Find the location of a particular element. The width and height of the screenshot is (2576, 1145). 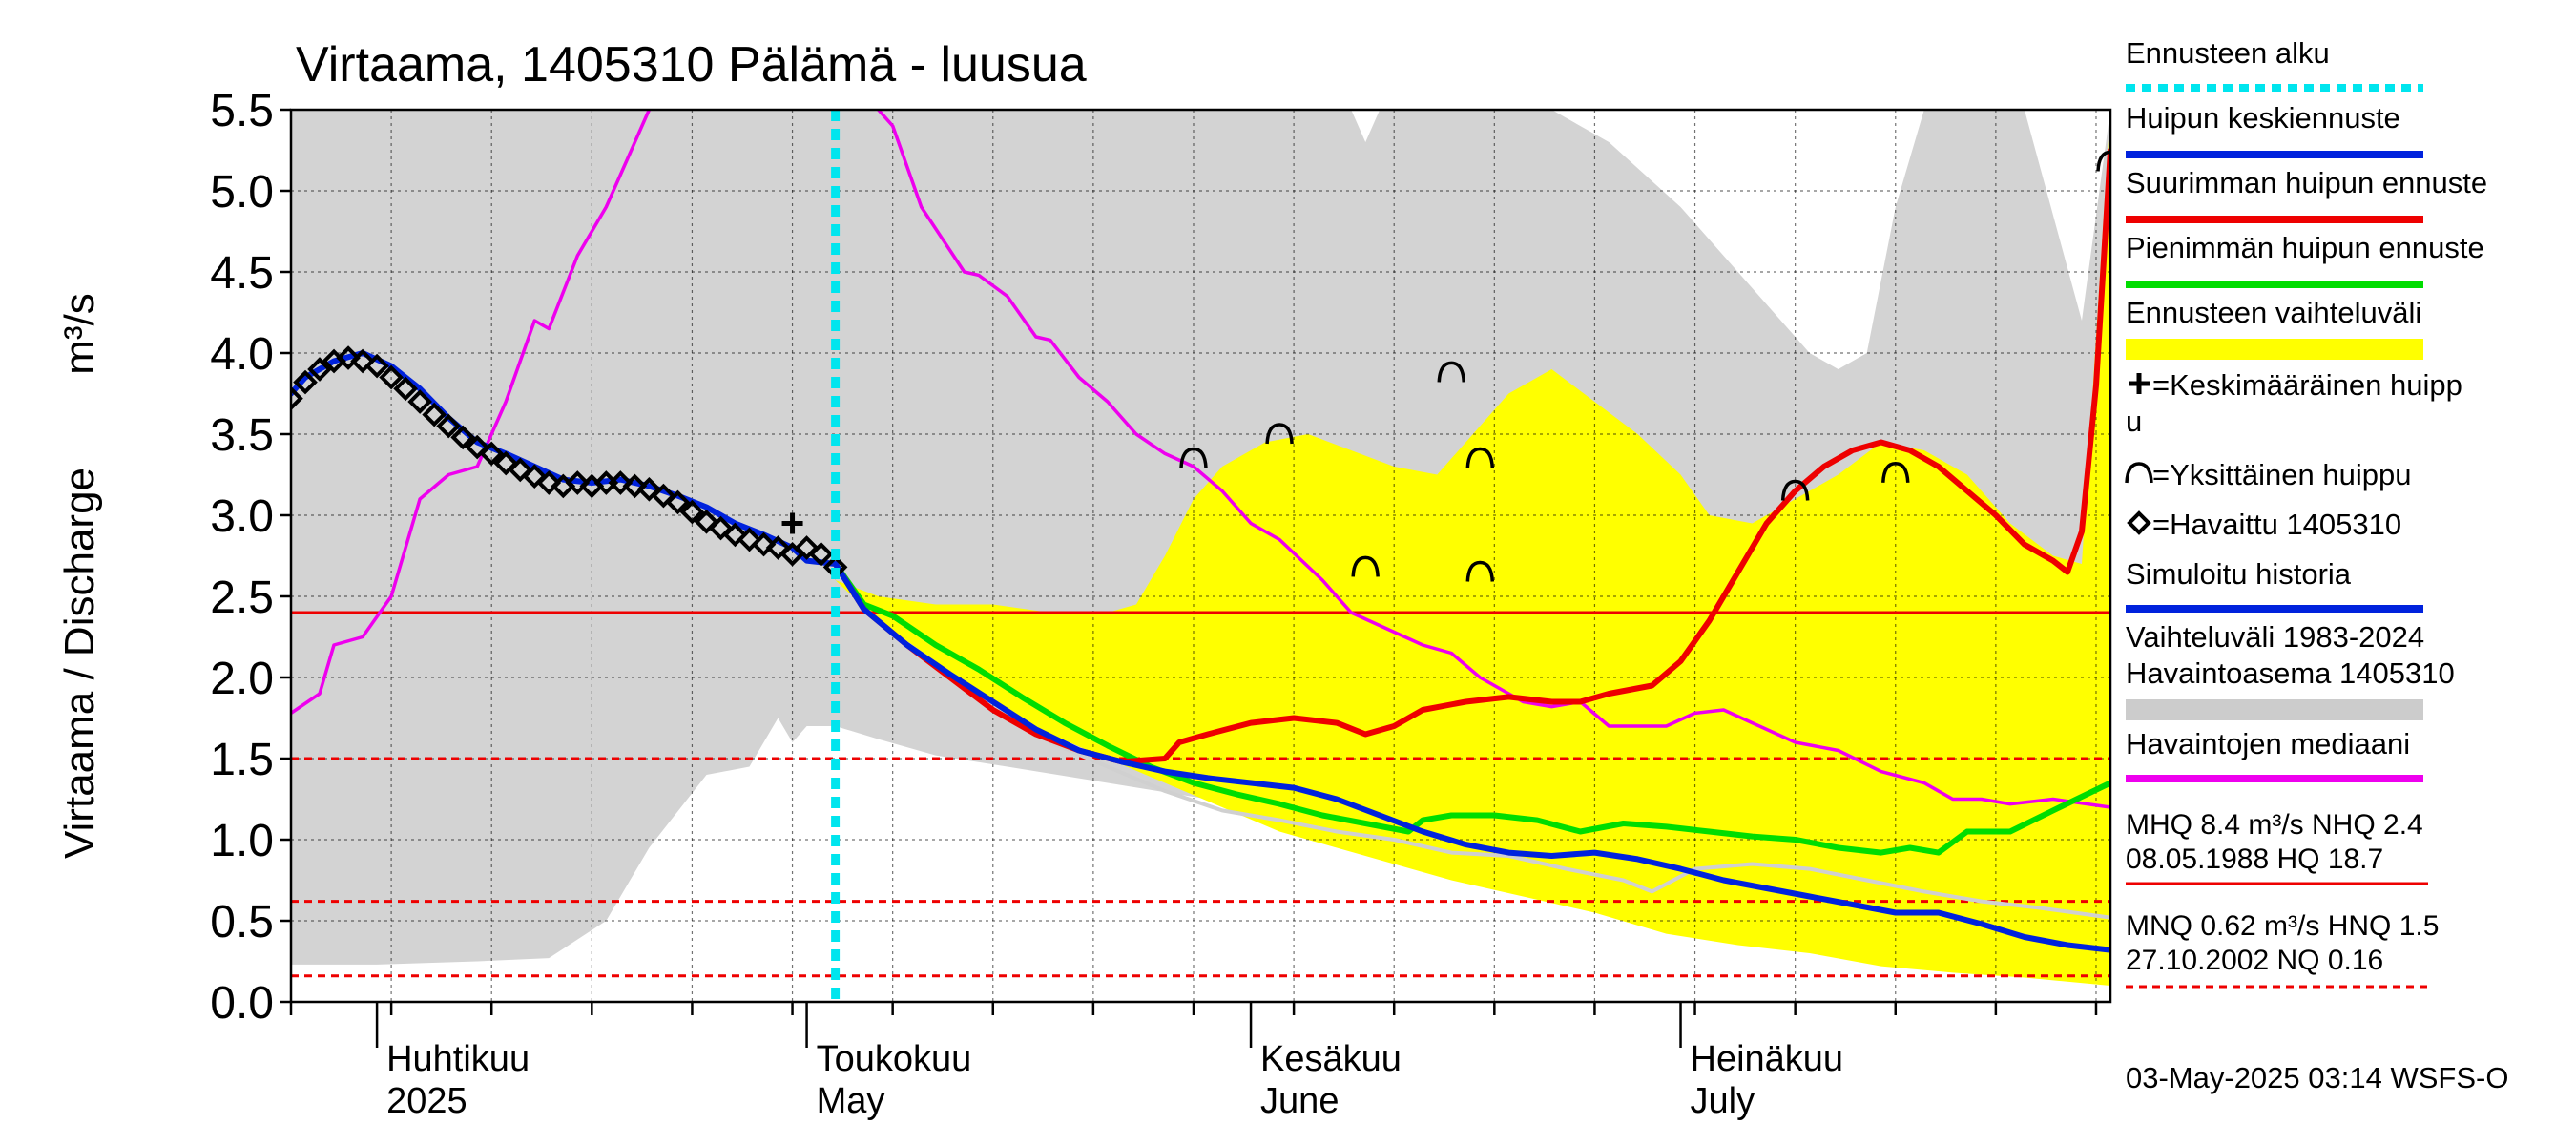

x-month-sublabel: June is located at coordinates (1299, 1101).